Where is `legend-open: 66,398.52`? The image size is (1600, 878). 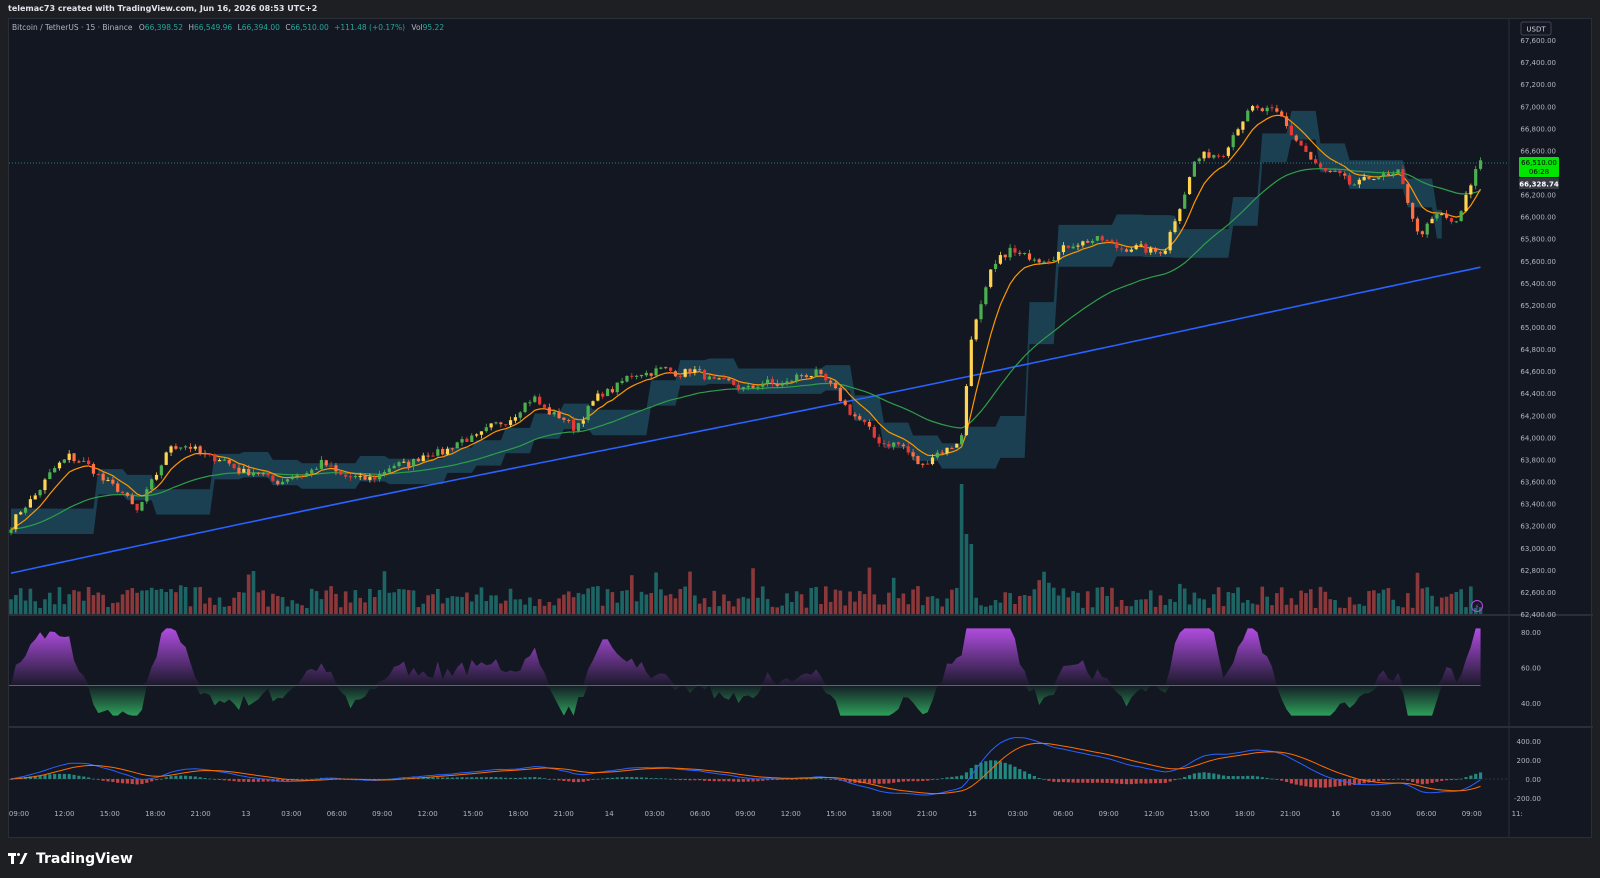 legend-open: 66,398.52 is located at coordinates (164, 27).